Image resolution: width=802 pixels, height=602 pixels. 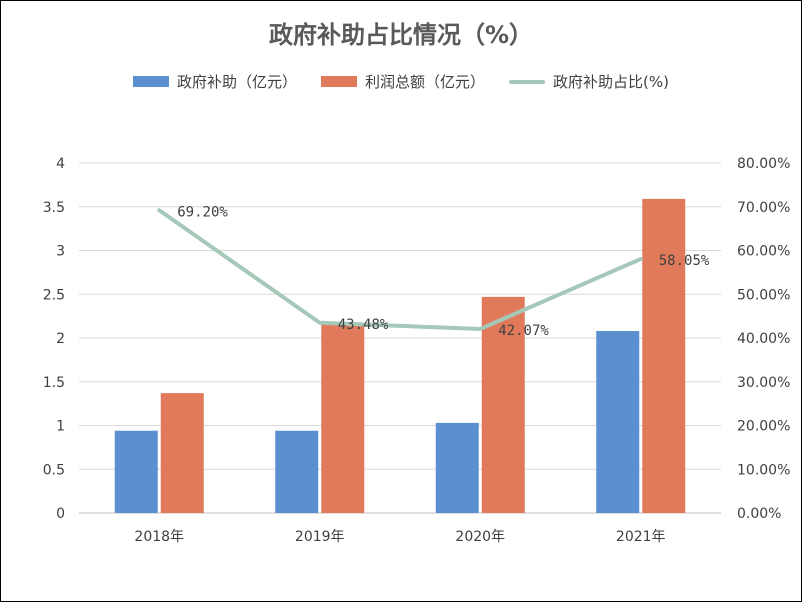 What do you see at coordinates (339, 81) in the screenshot?
I see `legend-swatch-profit` at bounding box center [339, 81].